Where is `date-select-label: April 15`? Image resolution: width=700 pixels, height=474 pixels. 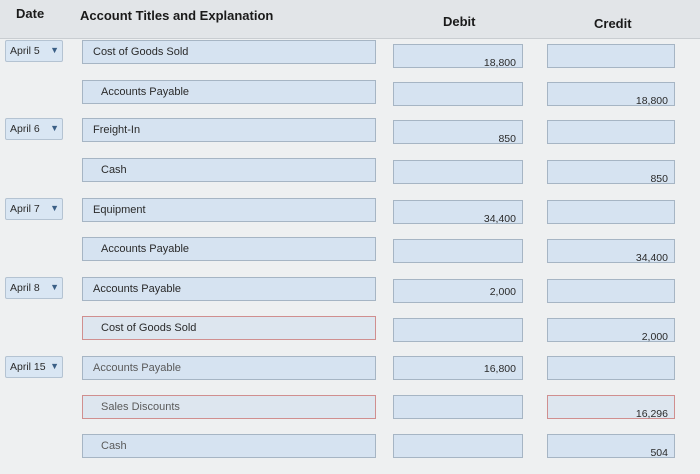 date-select-label: April 15 is located at coordinates (28, 367).